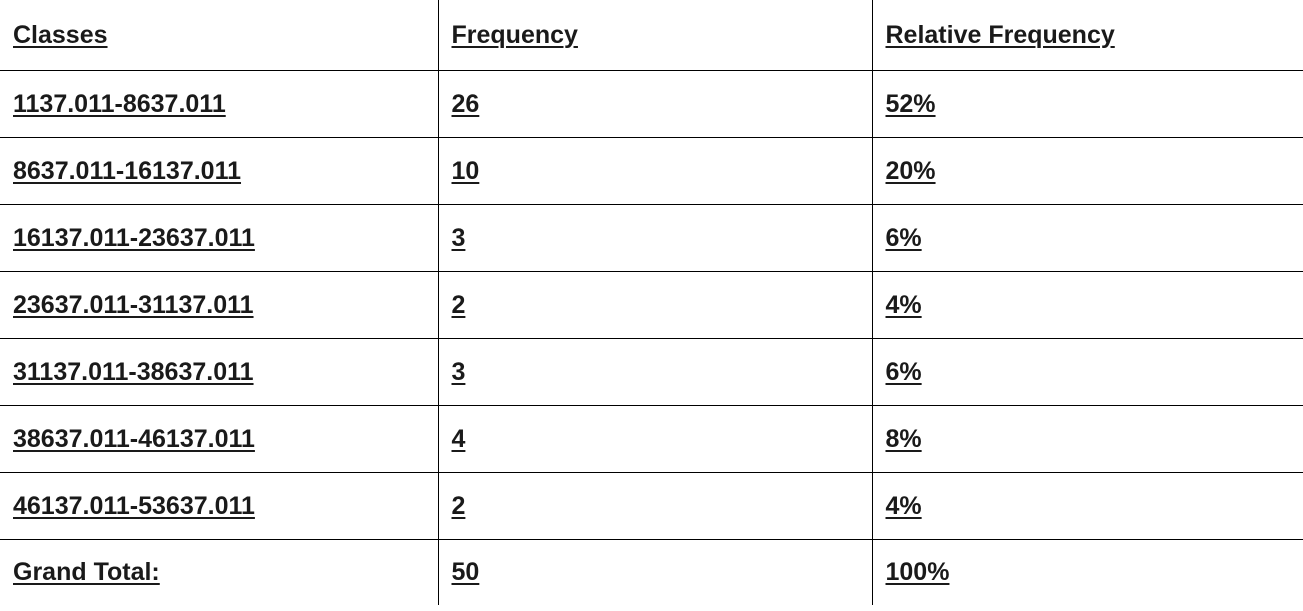 This screenshot has width=1303, height=611. What do you see at coordinates (1087, 572) in the screenshot?
I see `grand-total-relative-frequency: 100%` at bounding box center [1087, 572].